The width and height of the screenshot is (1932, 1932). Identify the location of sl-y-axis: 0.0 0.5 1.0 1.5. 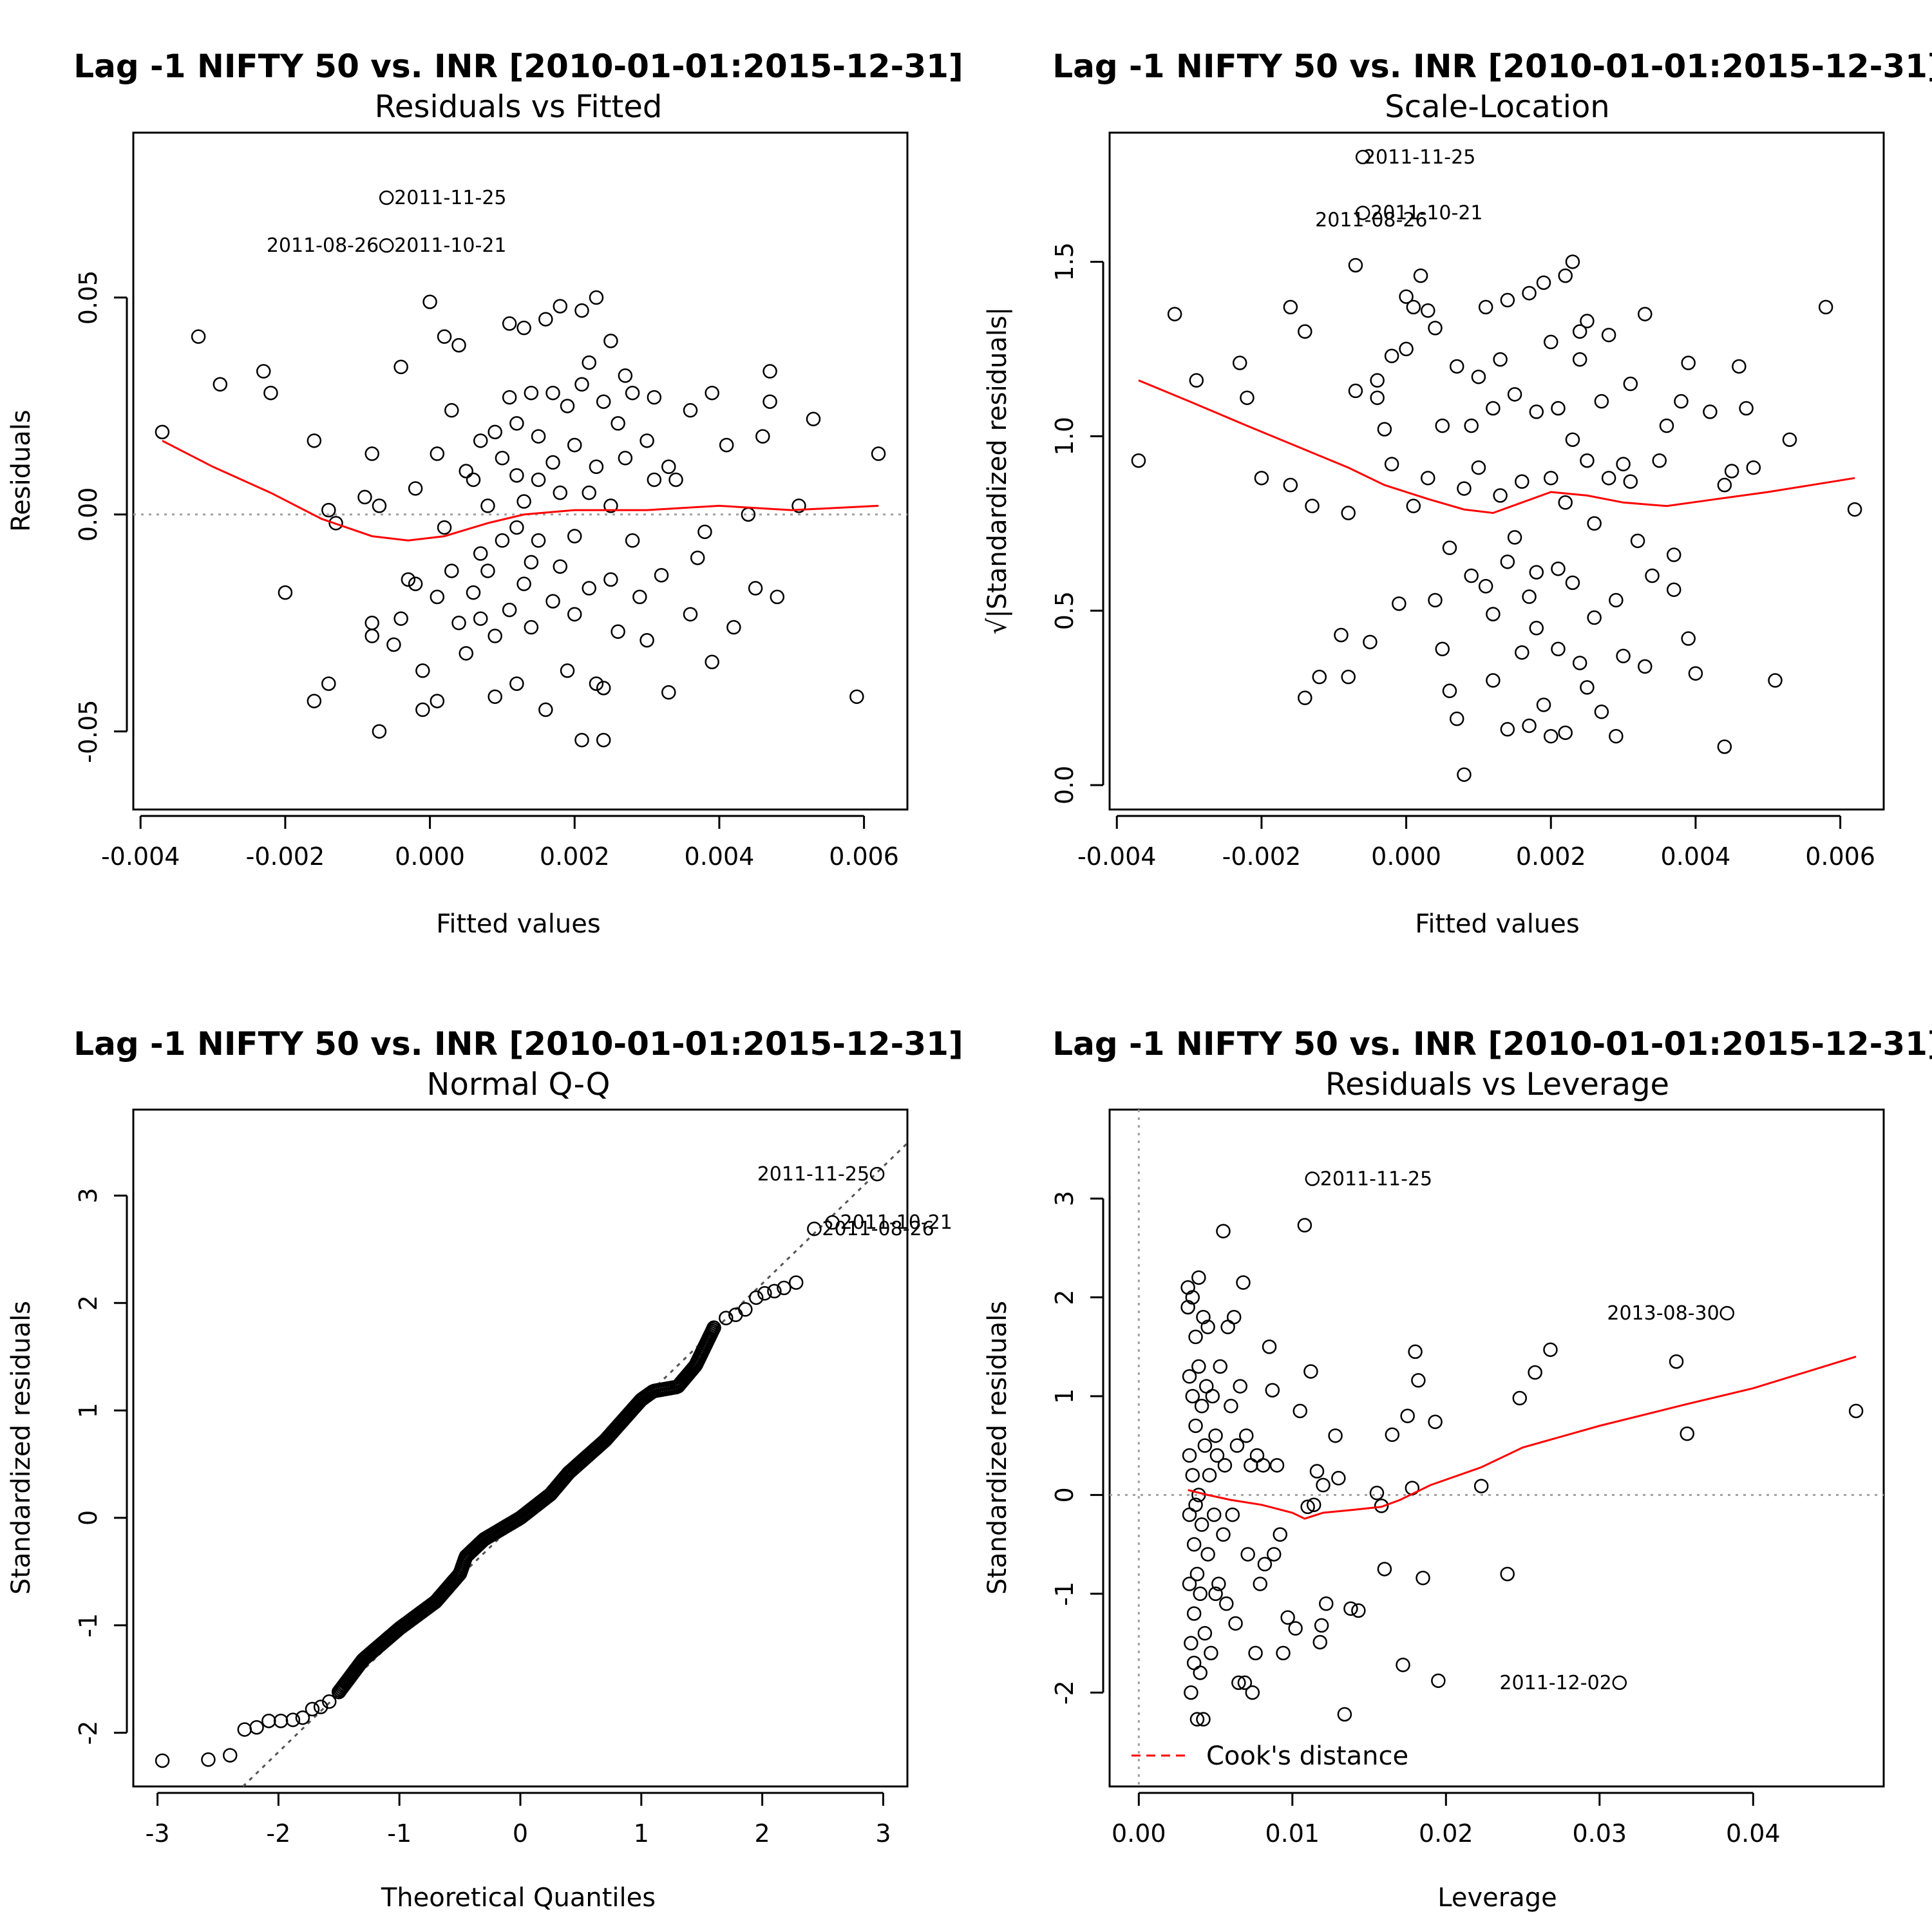
(1077, 523).